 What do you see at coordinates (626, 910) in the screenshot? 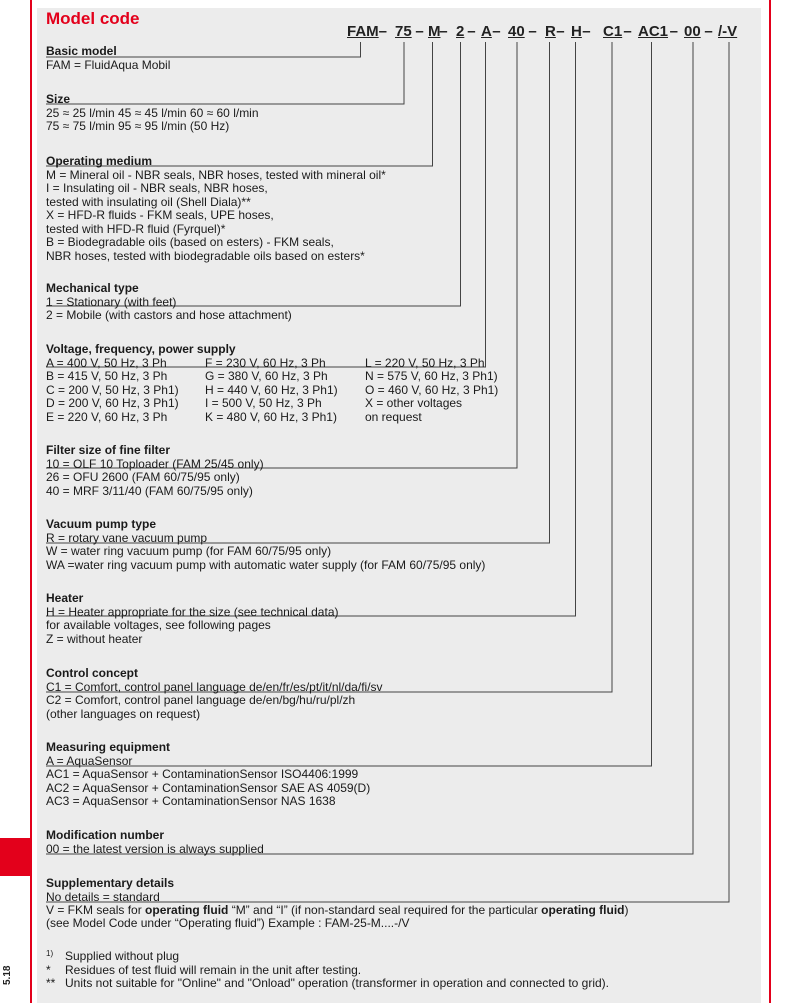
I see `v-line-part: )` at bounding box center [626, 910].